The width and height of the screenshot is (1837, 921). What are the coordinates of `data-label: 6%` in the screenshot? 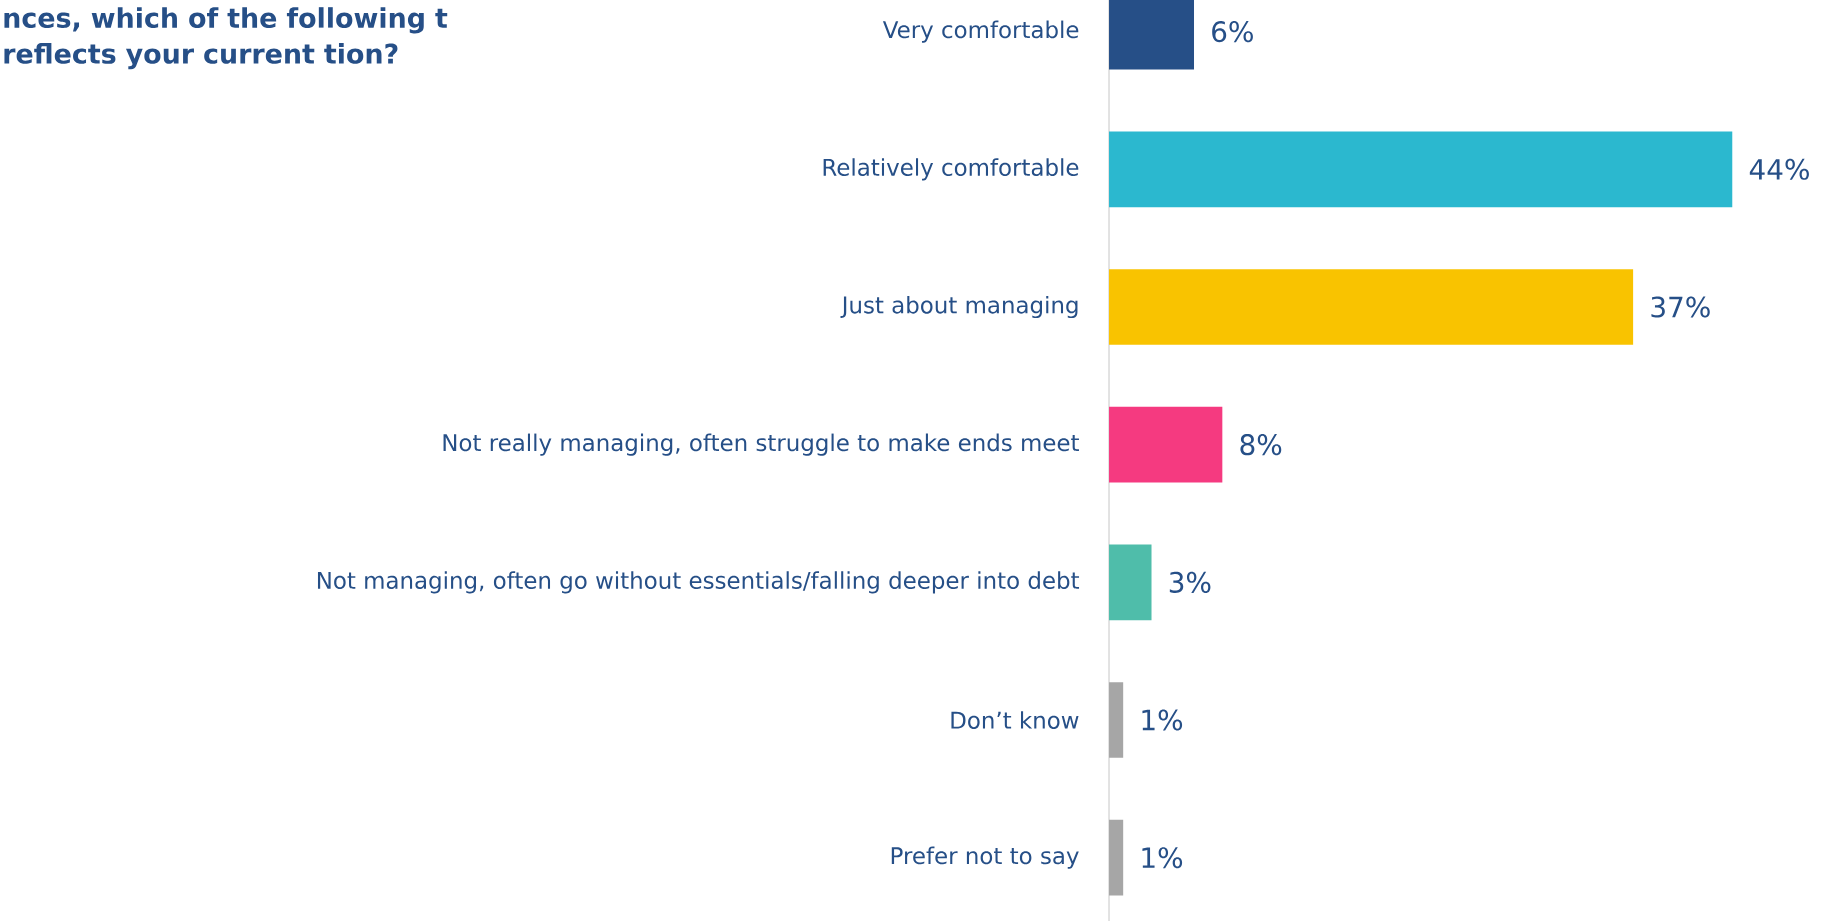 It's located at (1232, 32).